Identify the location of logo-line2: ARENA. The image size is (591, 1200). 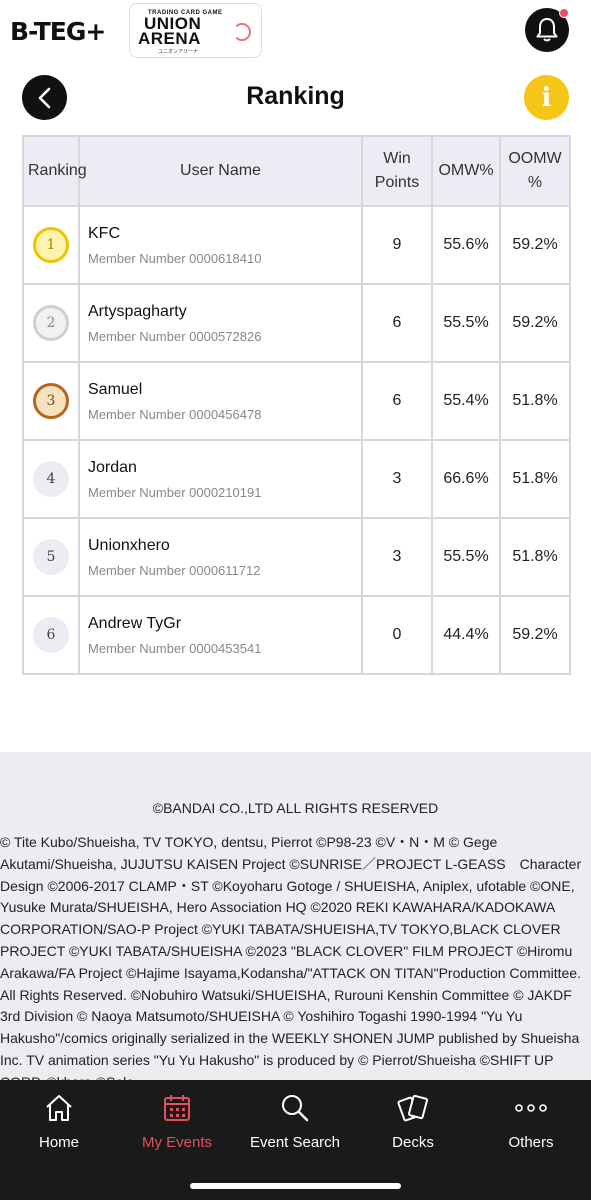
(169, 38).